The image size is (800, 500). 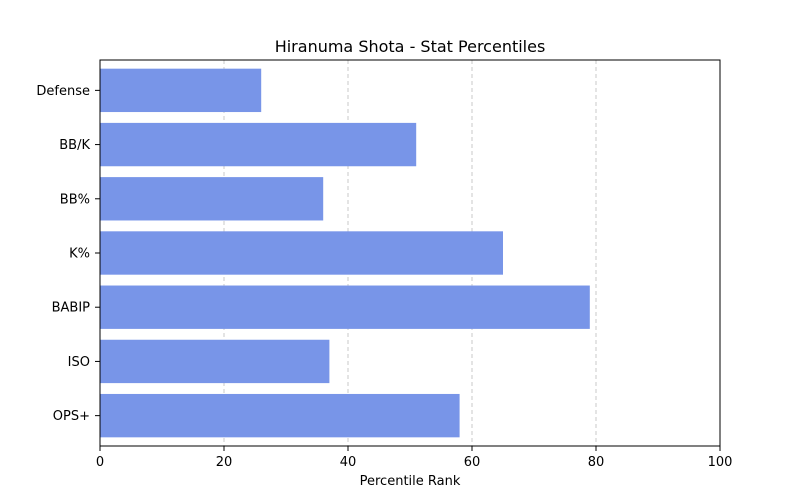 What do you see at coordinates (414, 458) in the screenshot?
I see `x-axis: 0 20 40 60 80 100` at bounding box center [414, 458].